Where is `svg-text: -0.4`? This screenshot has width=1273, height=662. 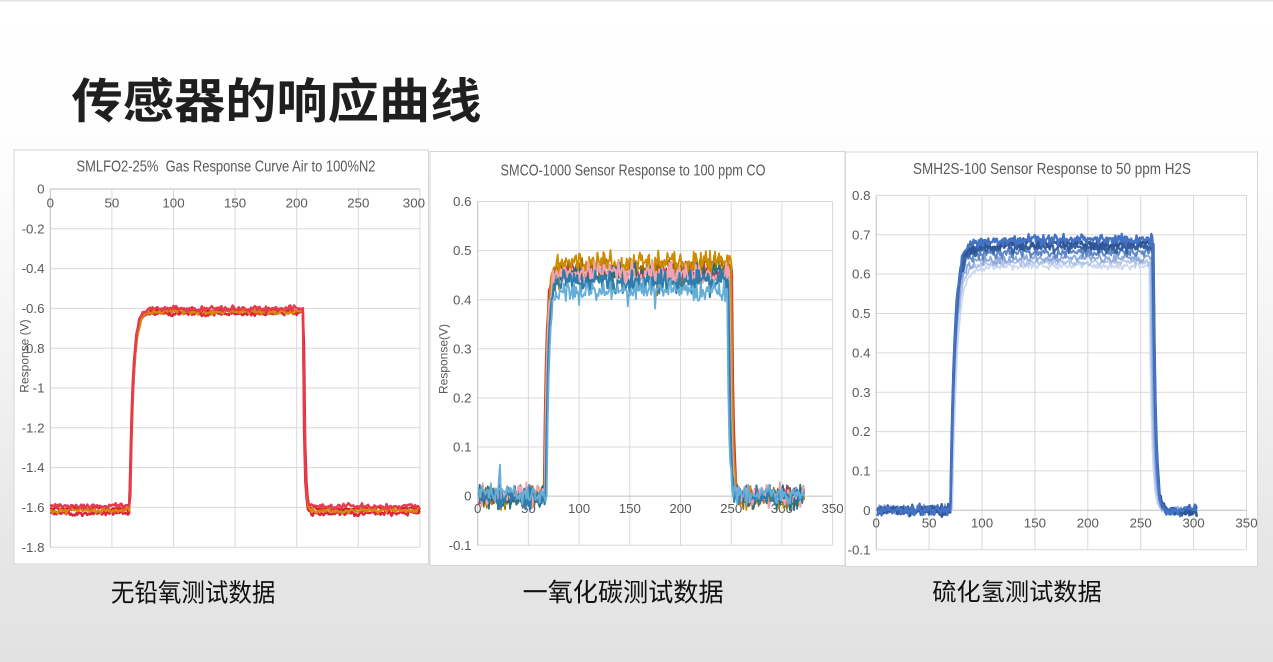 svg-text: -0.4 is located at coordinates (33, 268).